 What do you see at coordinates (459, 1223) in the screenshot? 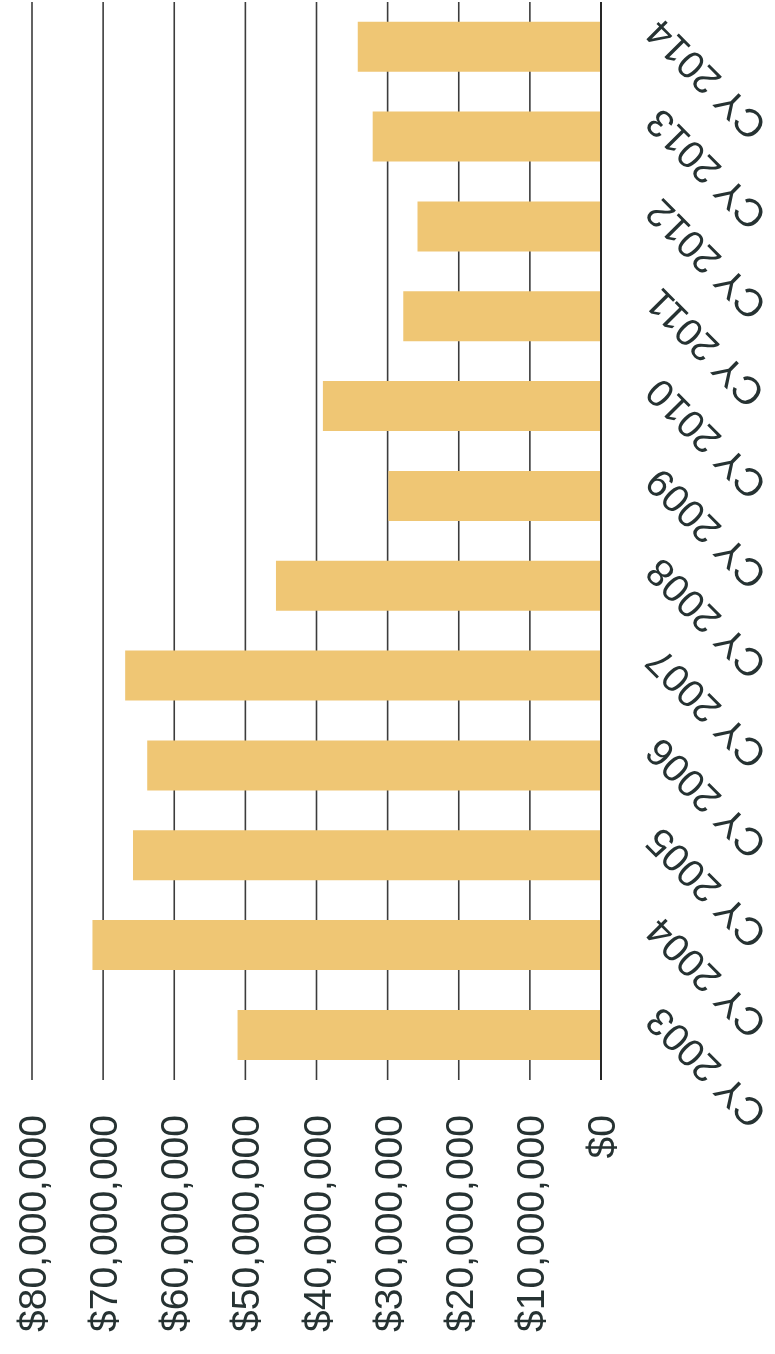
I see `x-tick-label: $20,000,000` at bounding box center [459, 1223].